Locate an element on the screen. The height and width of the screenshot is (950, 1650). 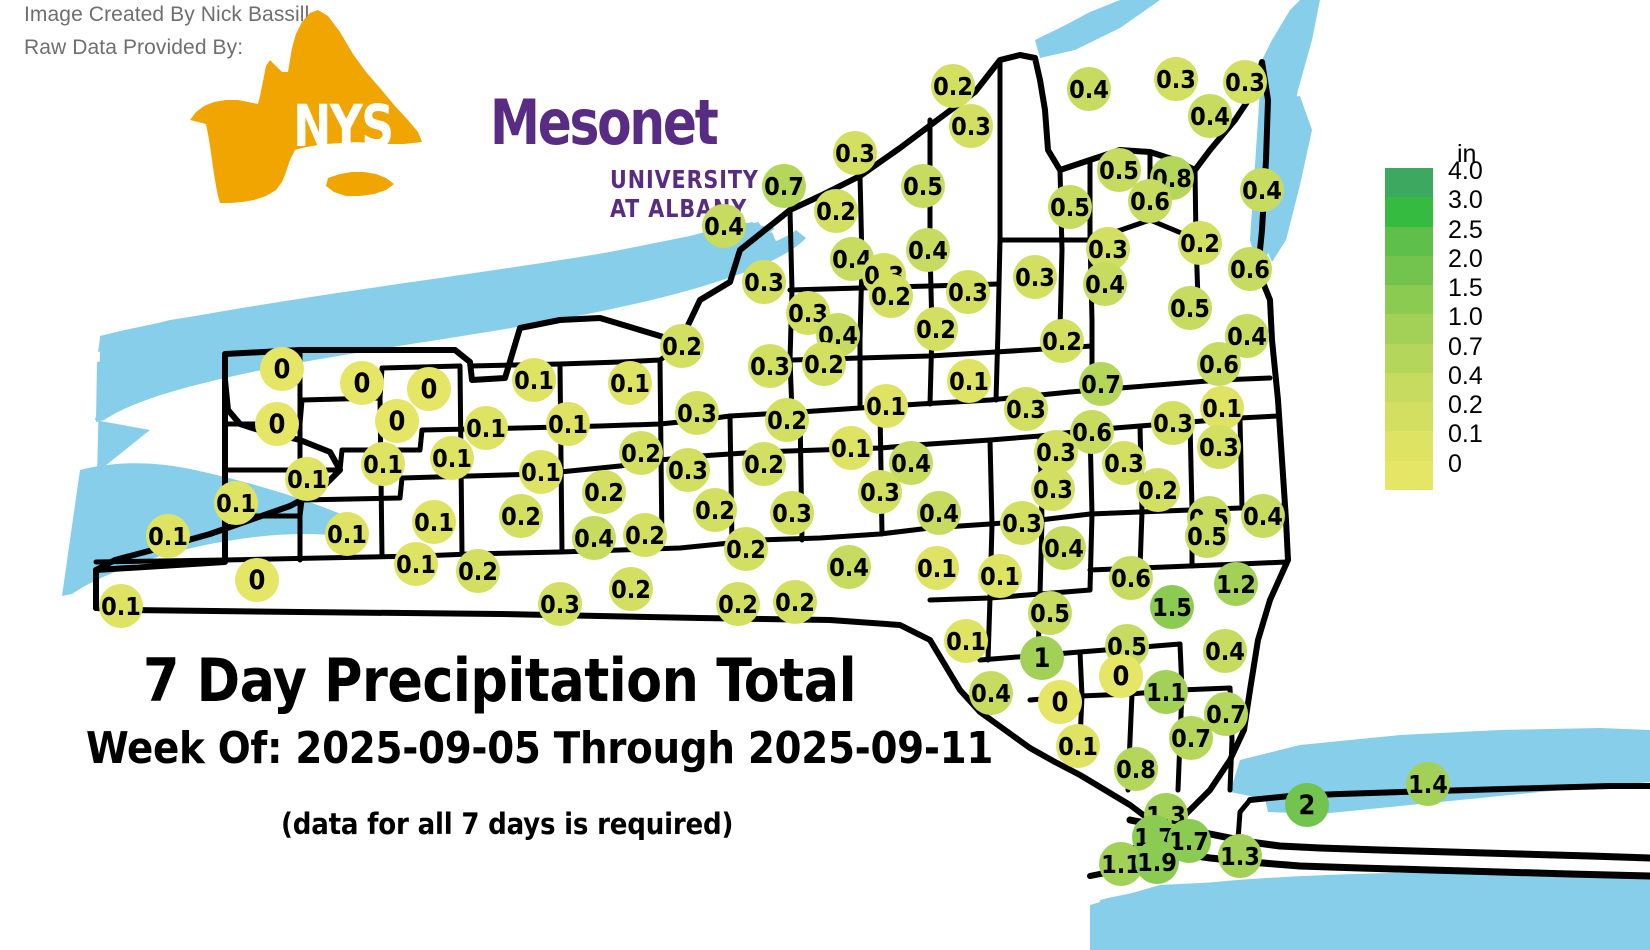
legend-tick-label: 0.7 is located at coordinates (1465, 346).